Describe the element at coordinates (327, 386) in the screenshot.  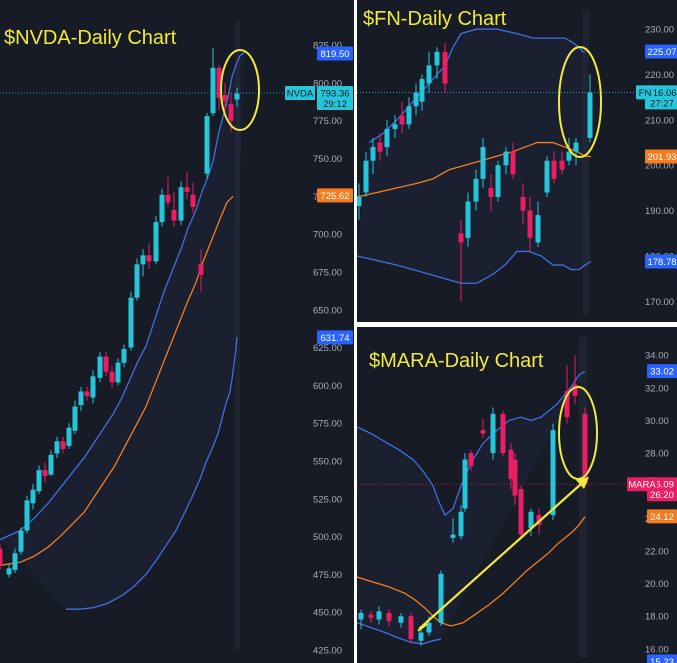
I see `nvda-y-tick-label: 600.00` at that location.